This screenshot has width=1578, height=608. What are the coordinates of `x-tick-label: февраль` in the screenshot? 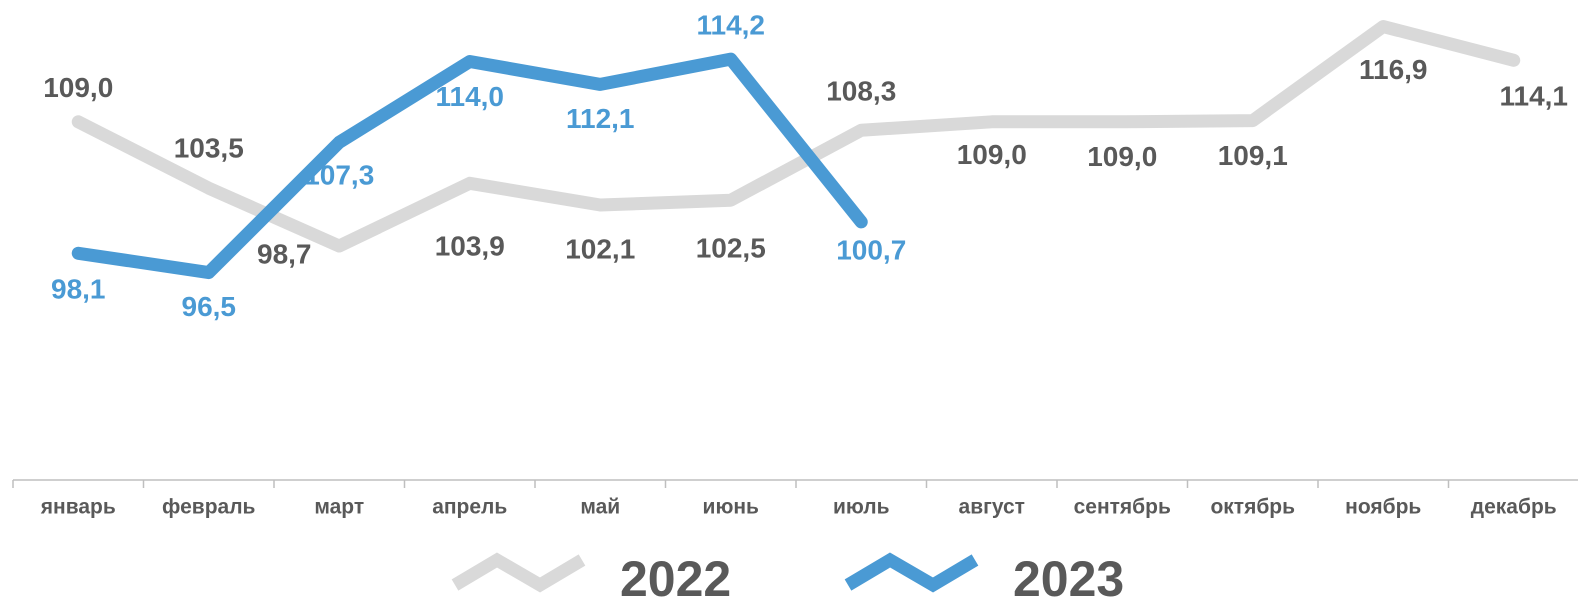 It's located at (209, 507).